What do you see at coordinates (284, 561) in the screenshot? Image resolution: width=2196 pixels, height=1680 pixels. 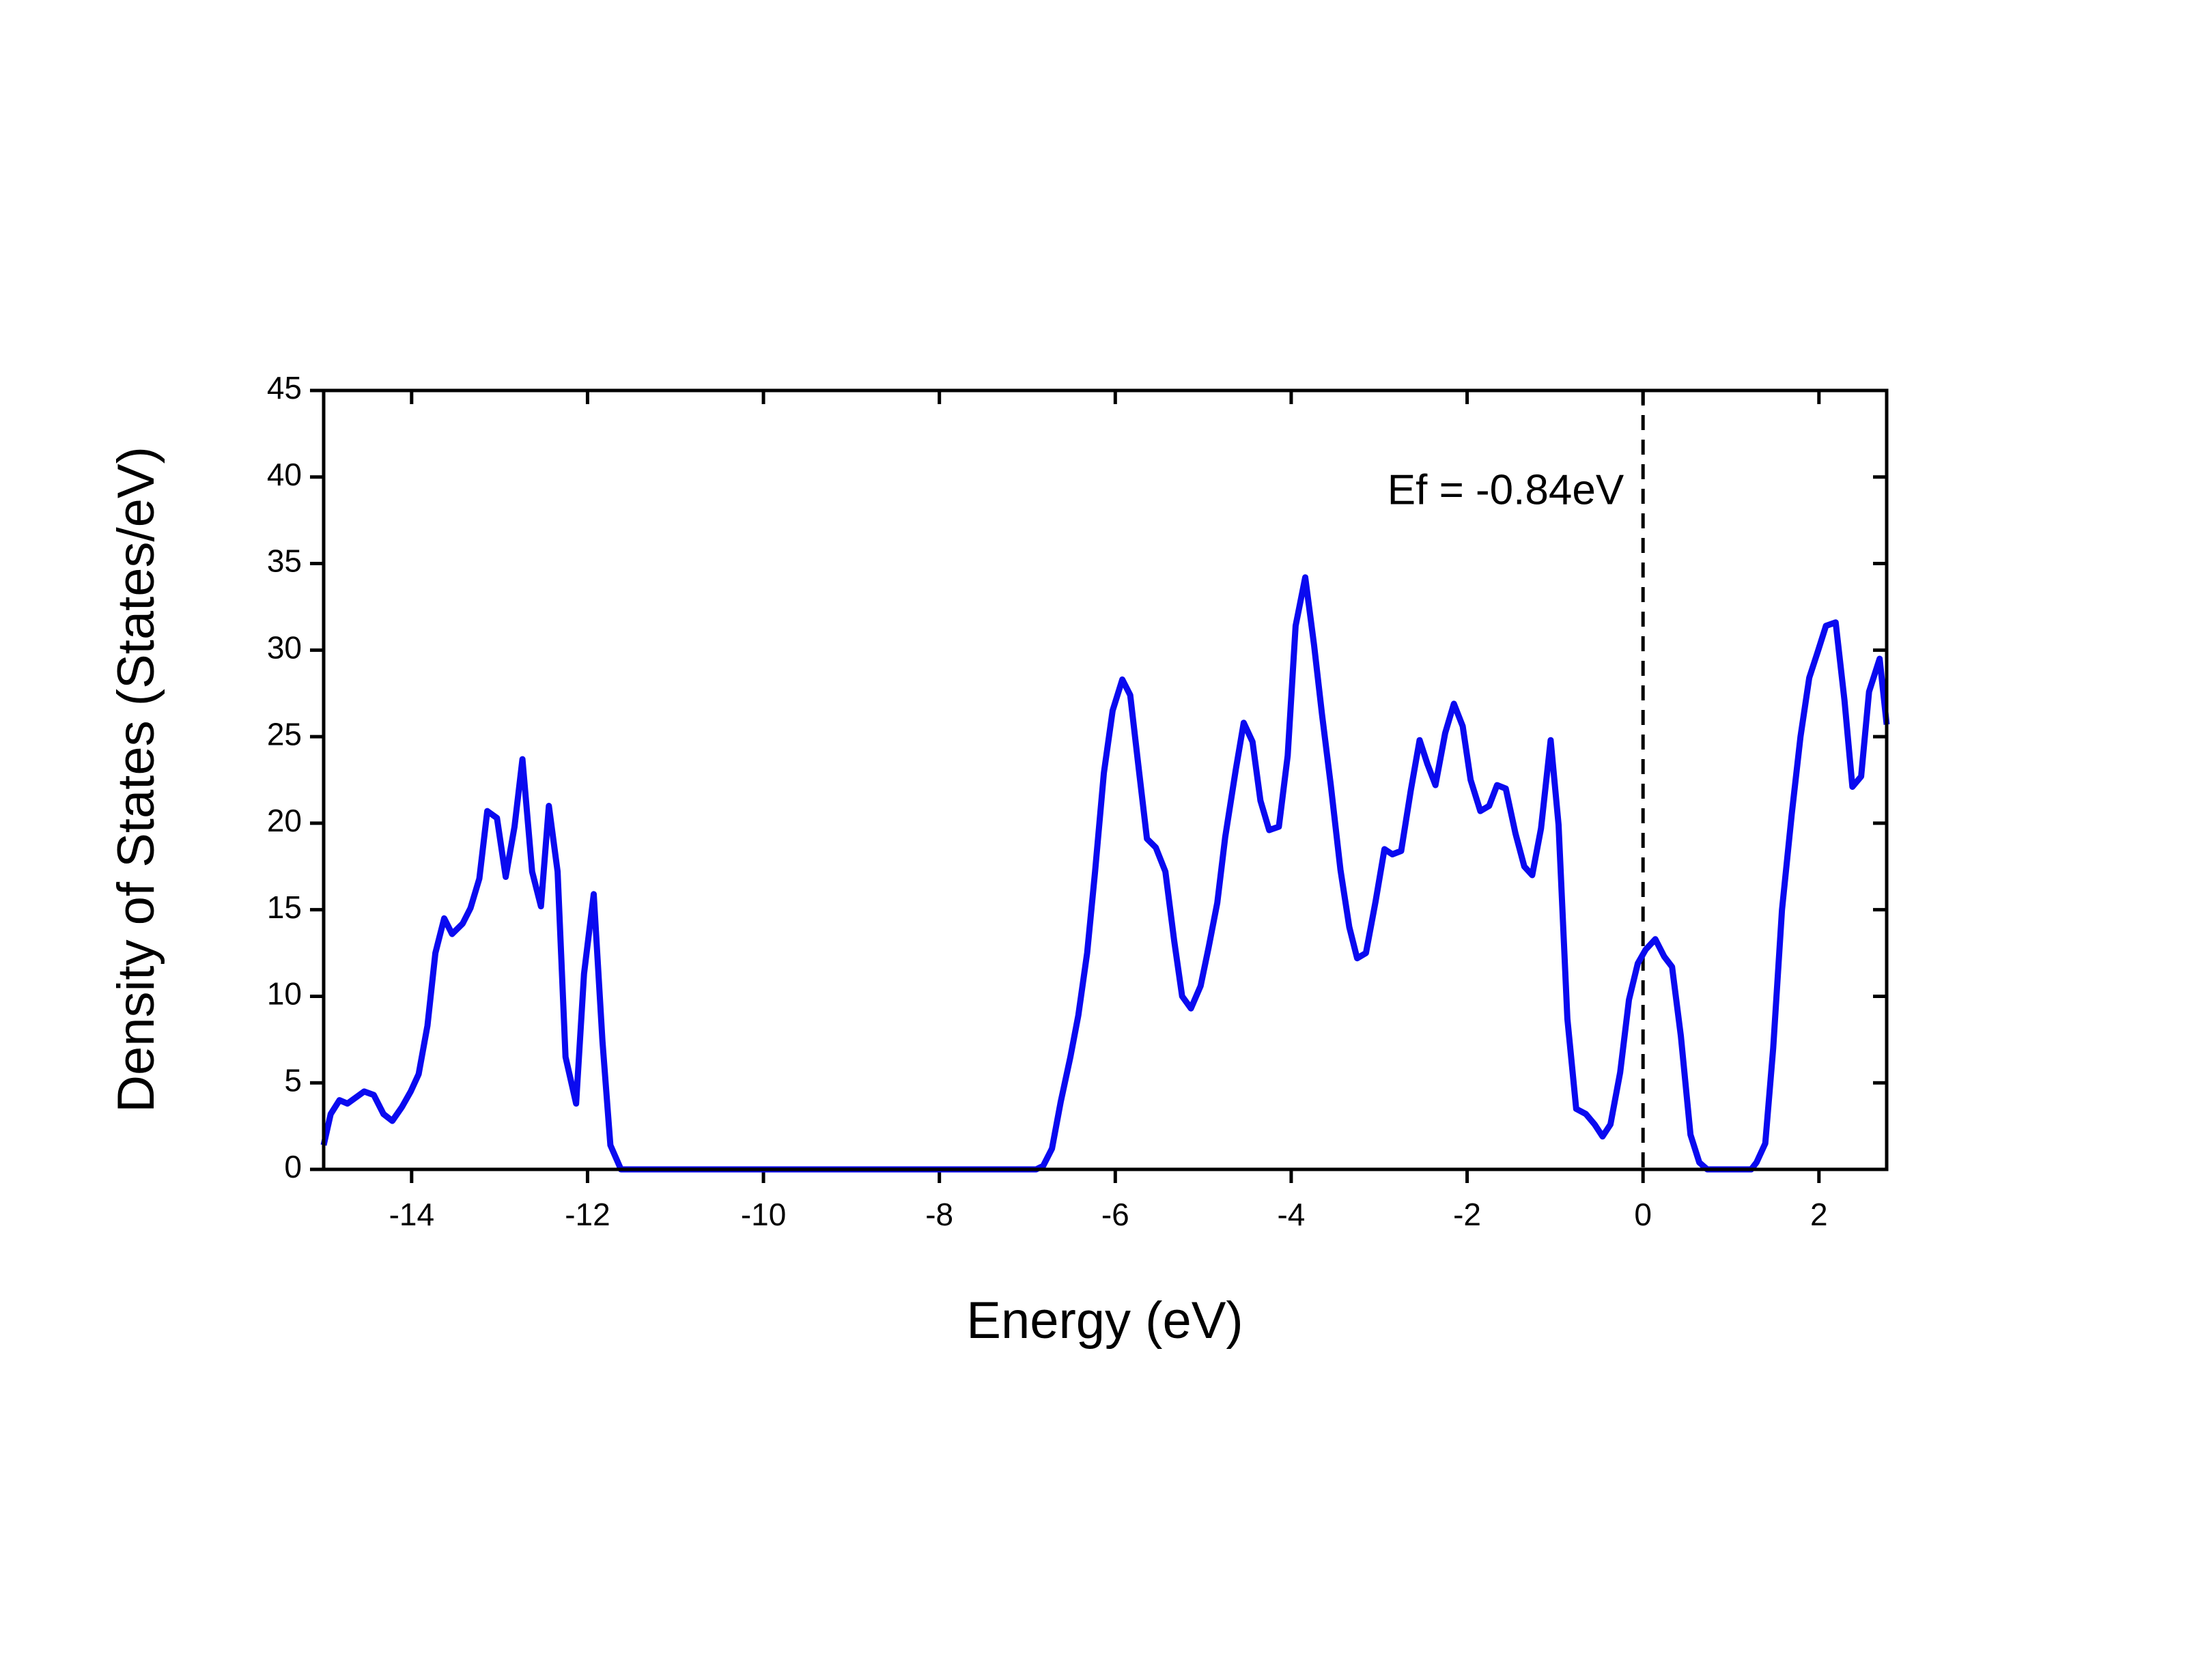 I see `y-tick-label: 35` at bounding box center [284, 561].